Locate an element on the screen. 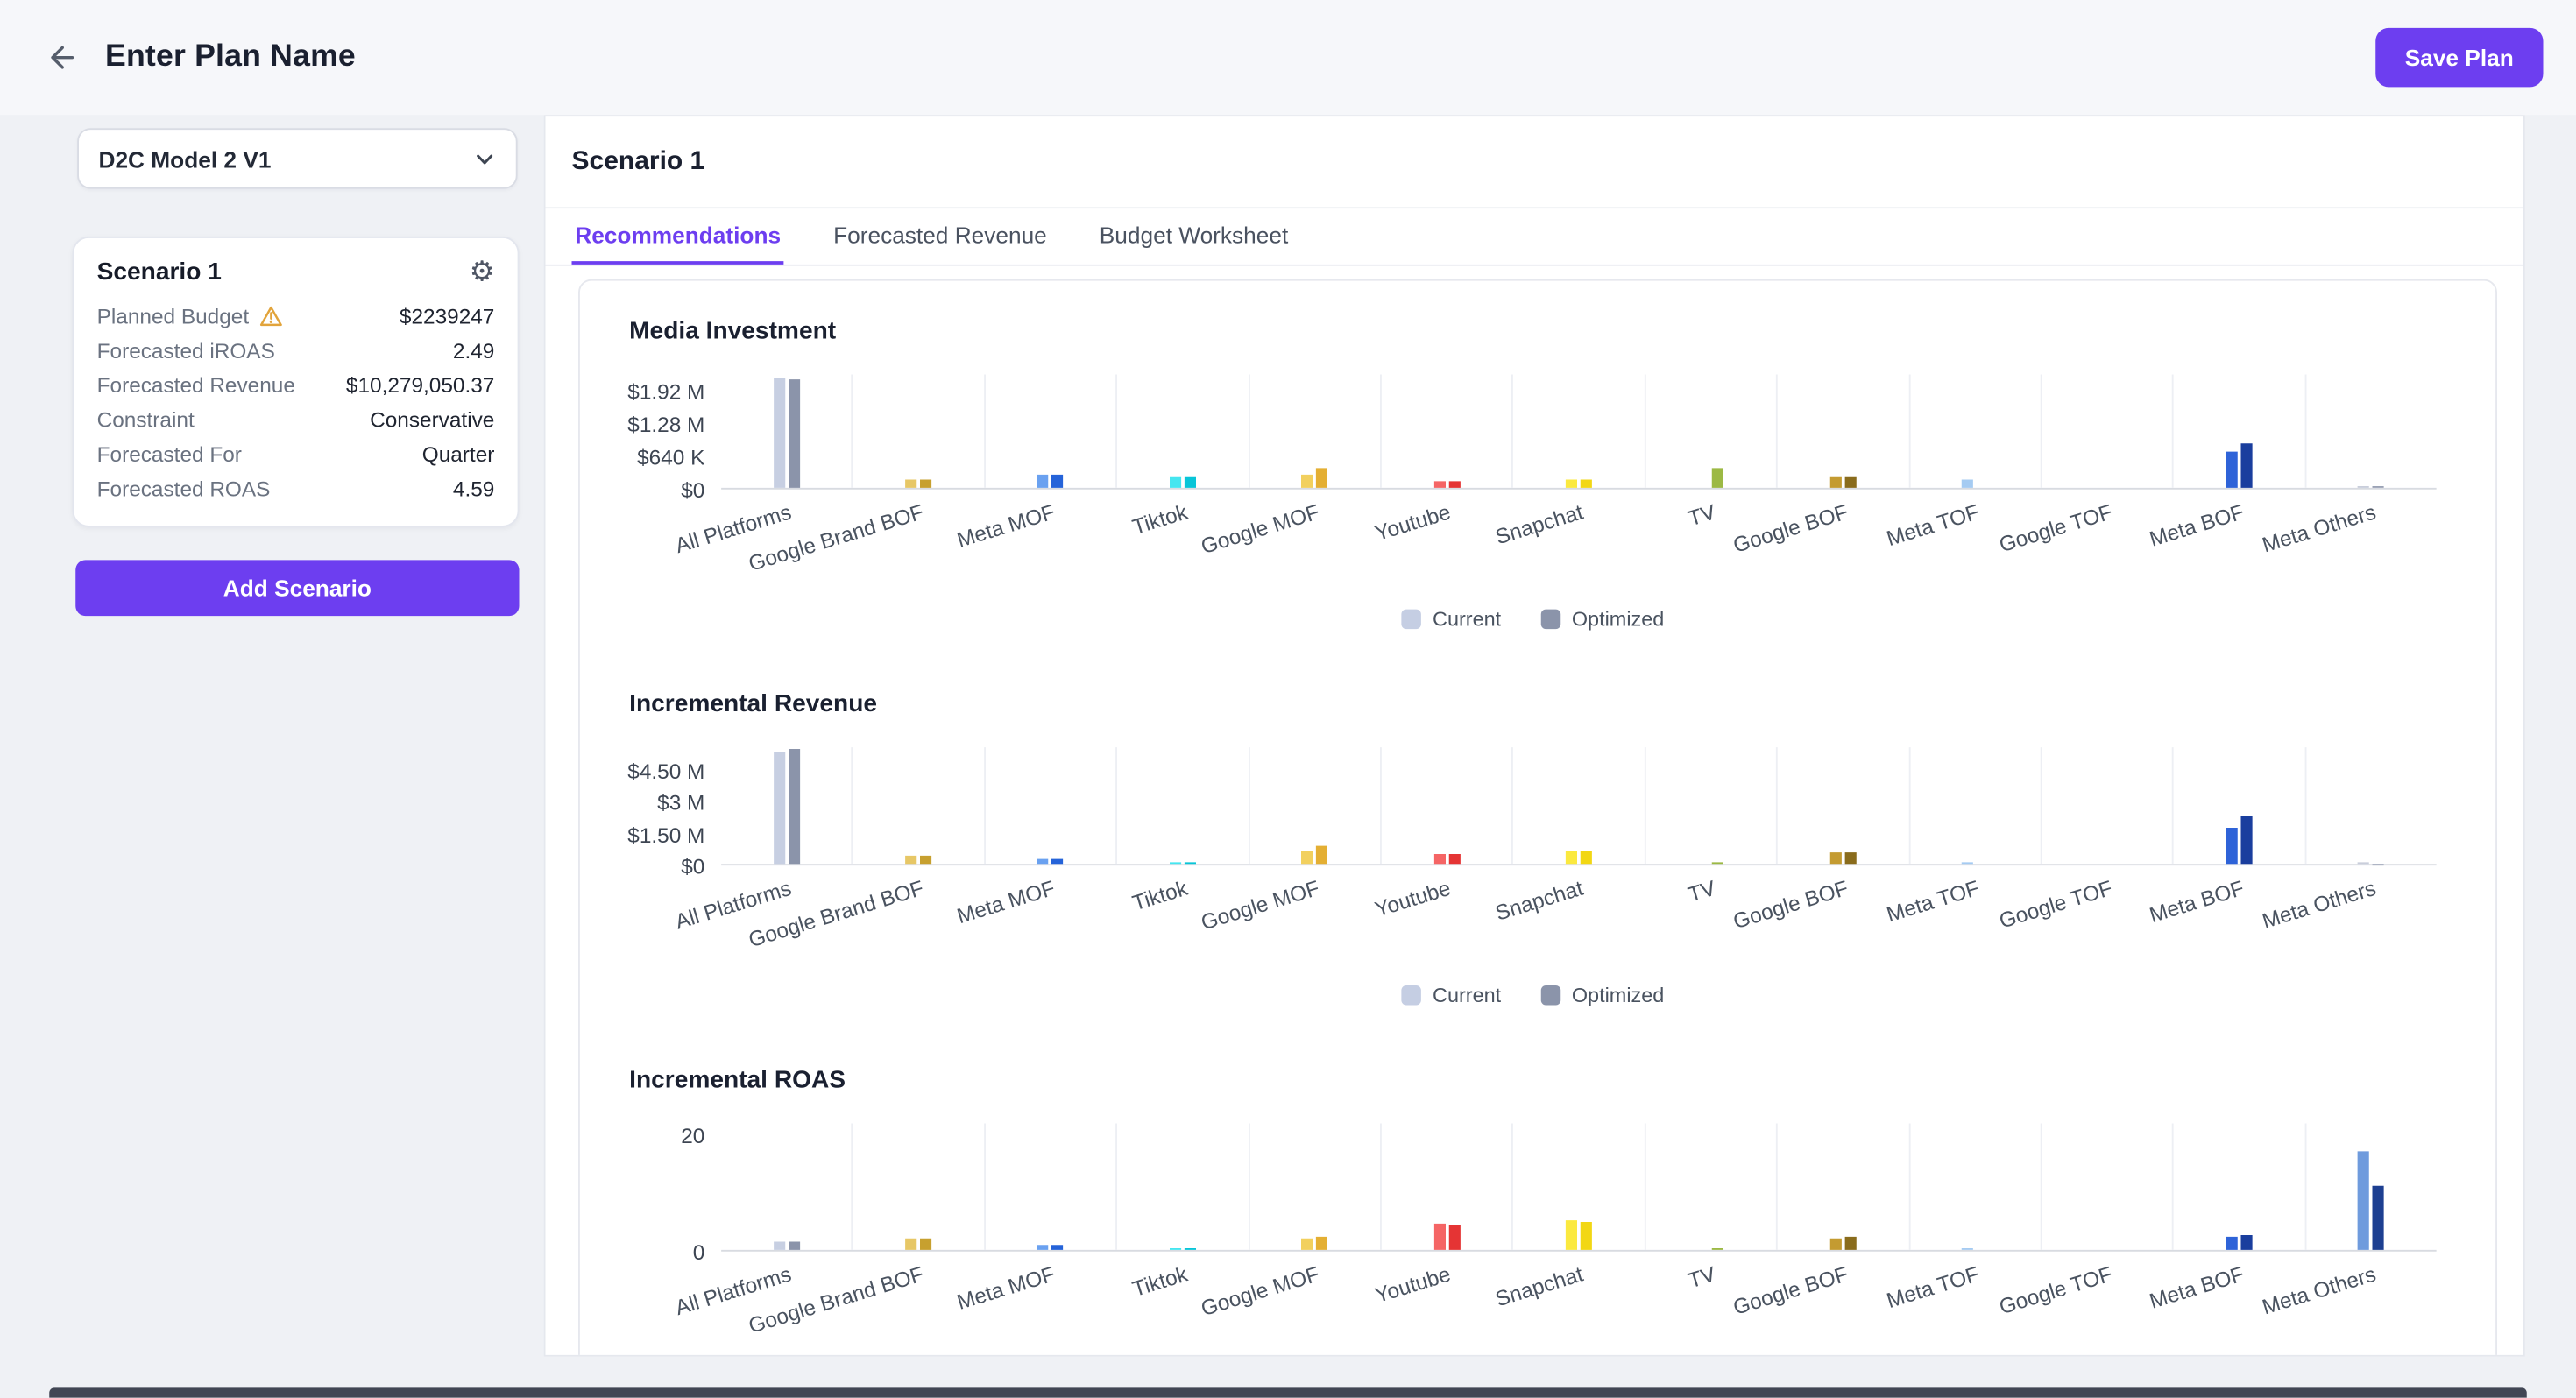 This screenshot has height=1398, width=2576. save-plan-button: Save Plan is located at coordinates (2459, 57).